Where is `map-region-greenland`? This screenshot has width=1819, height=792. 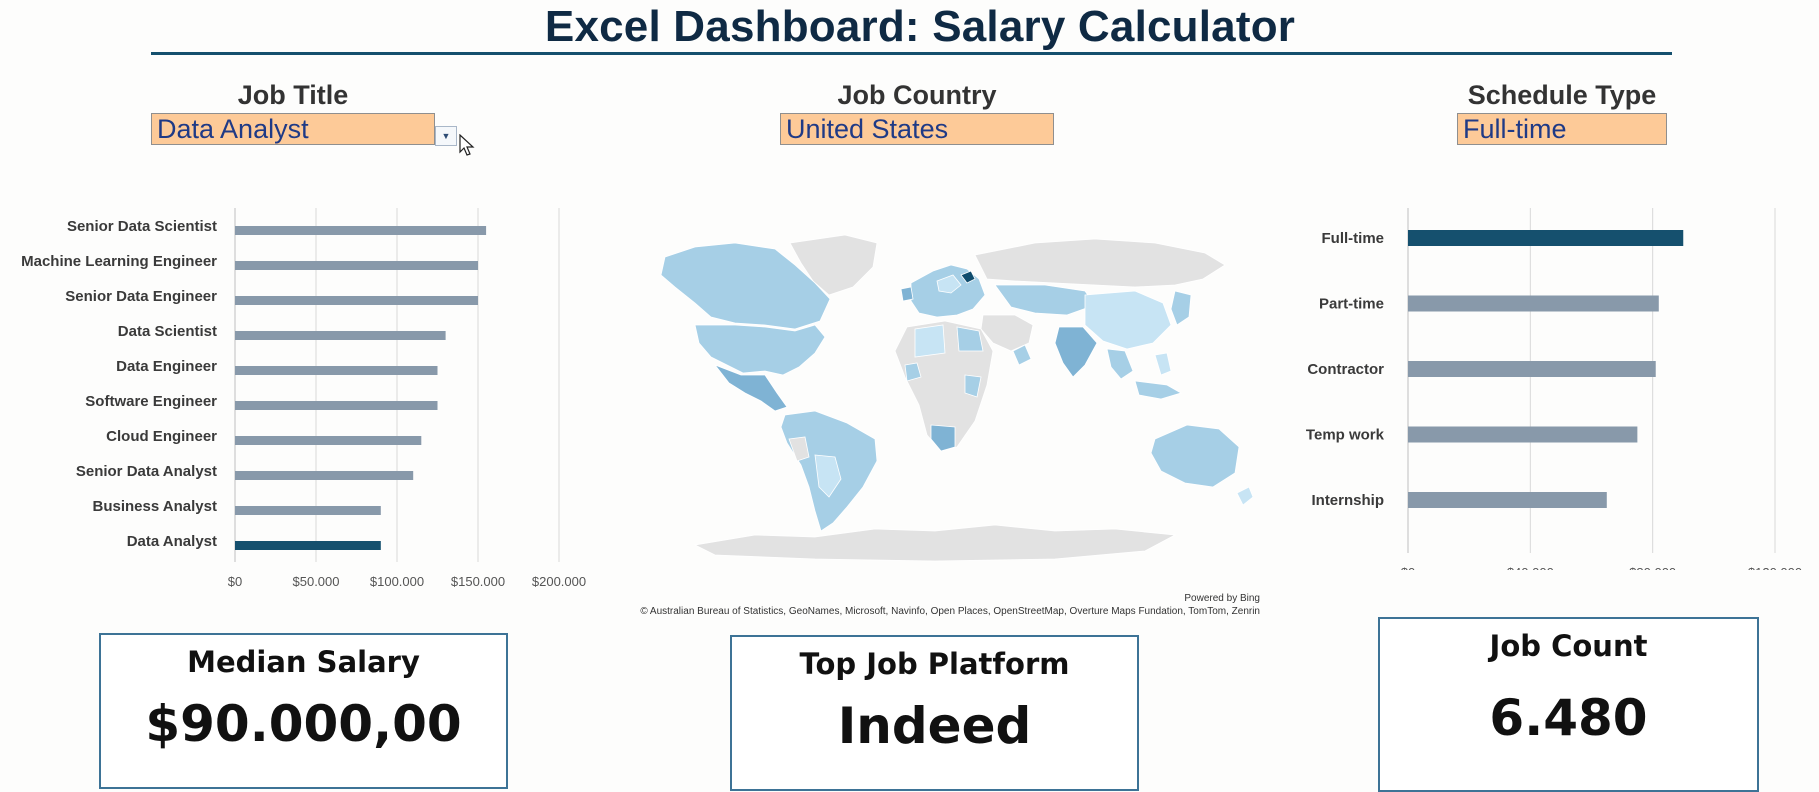 map-region-greenland is located at coordinates (833, 265).